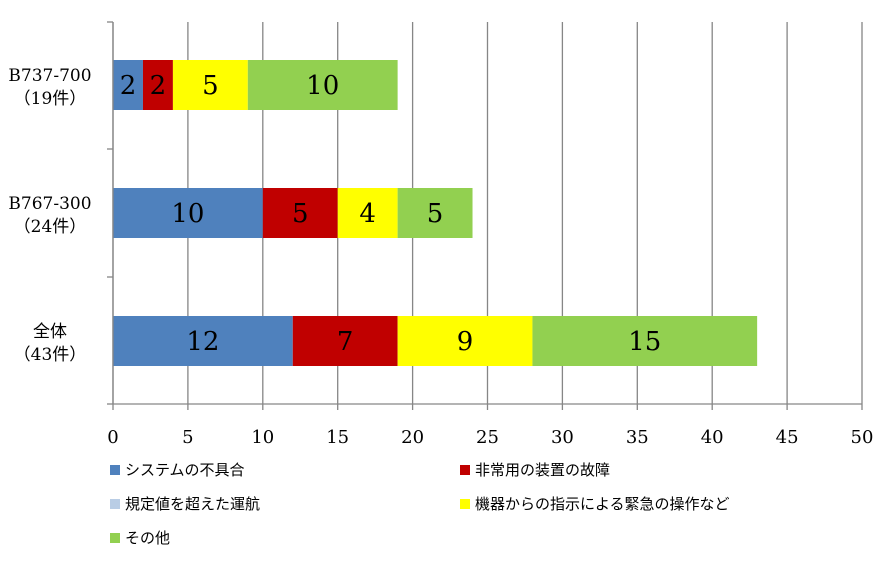 The height and width of the screenshot is (564, 886). Describe the element at coordinates (50, 99) in the screenshot. I see `category-label: （19件）` at that location.